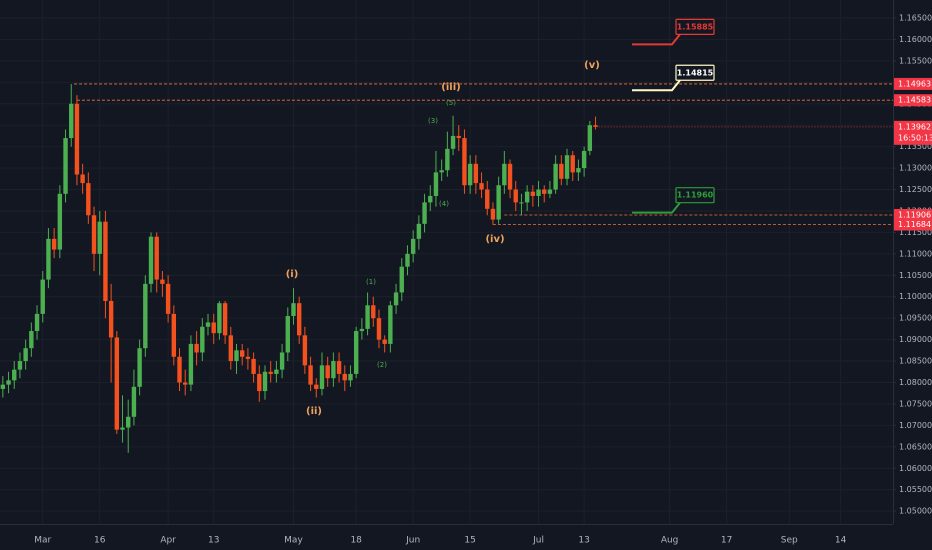  Describe the element at coordinates (592, 65) in the screenshot. I see `wave-label: (v)` at that location.